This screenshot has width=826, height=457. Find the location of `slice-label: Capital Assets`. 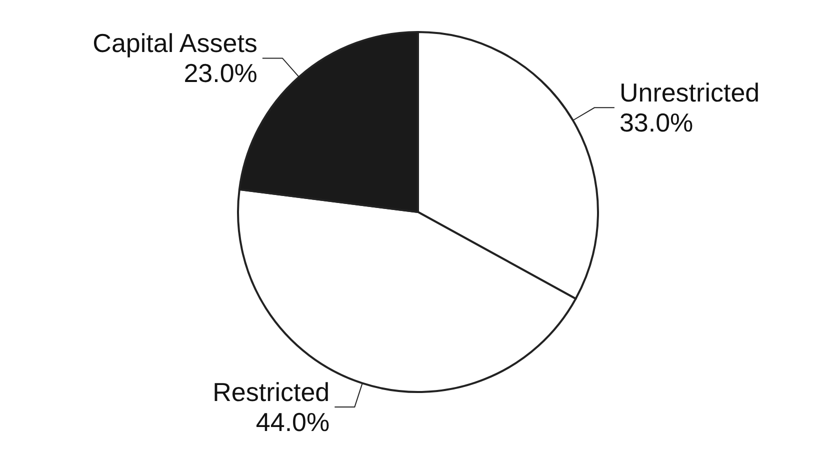

slice-label: Capital Assets is located at coordinates (175, 43).